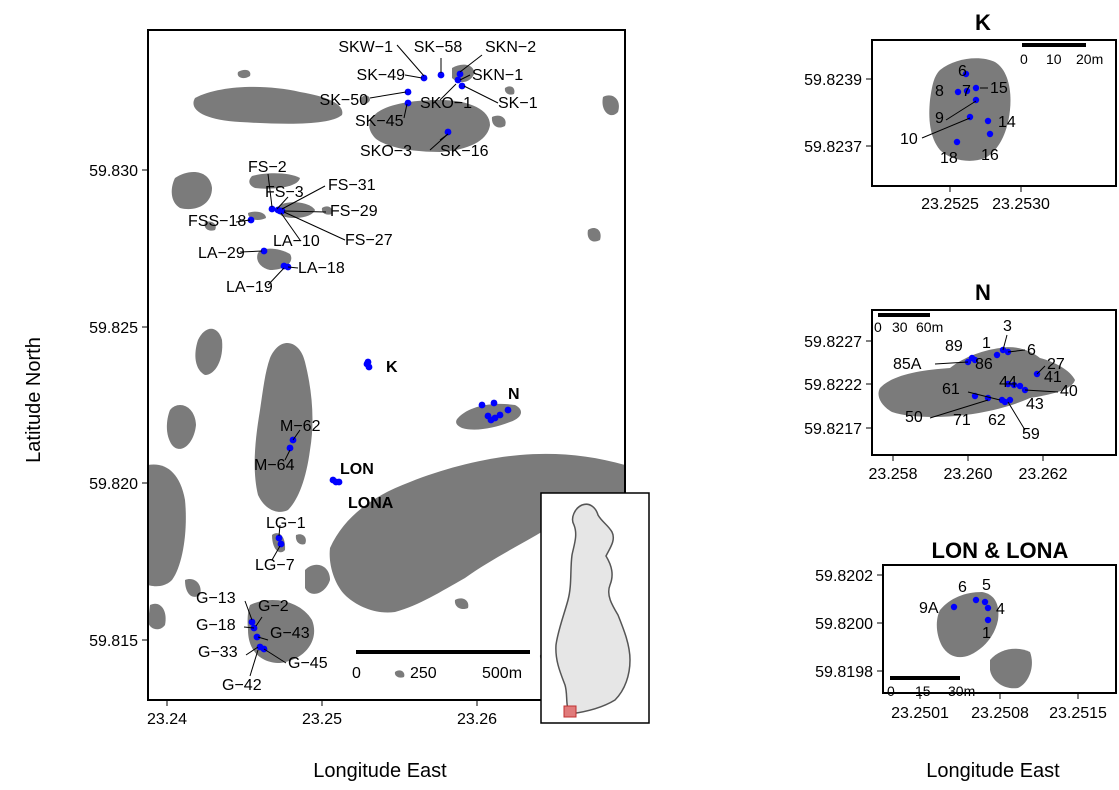 The image size is (1119, 790). I want to click on finland-outline, so click(593, 609).